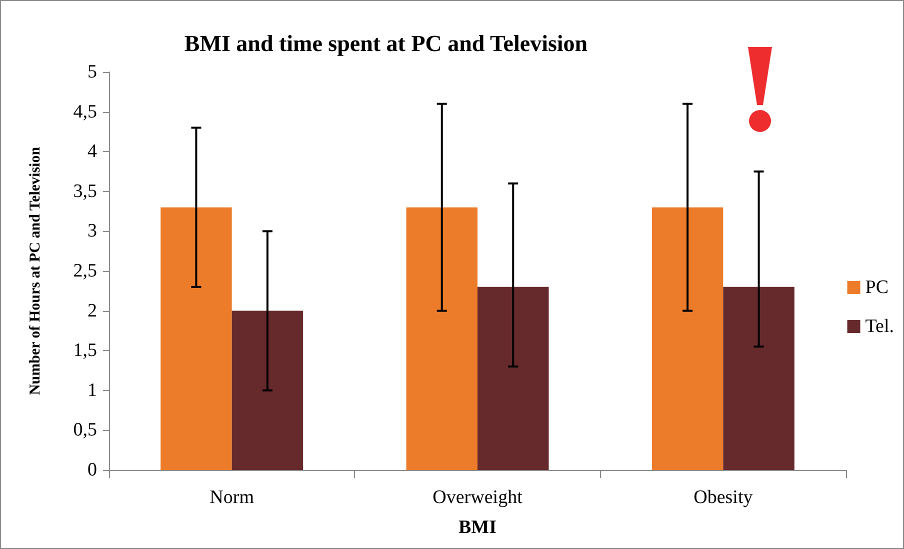 This screenshot has width=904, height=549. I want to click on x-axis-title: BMI, so click(477, 527).